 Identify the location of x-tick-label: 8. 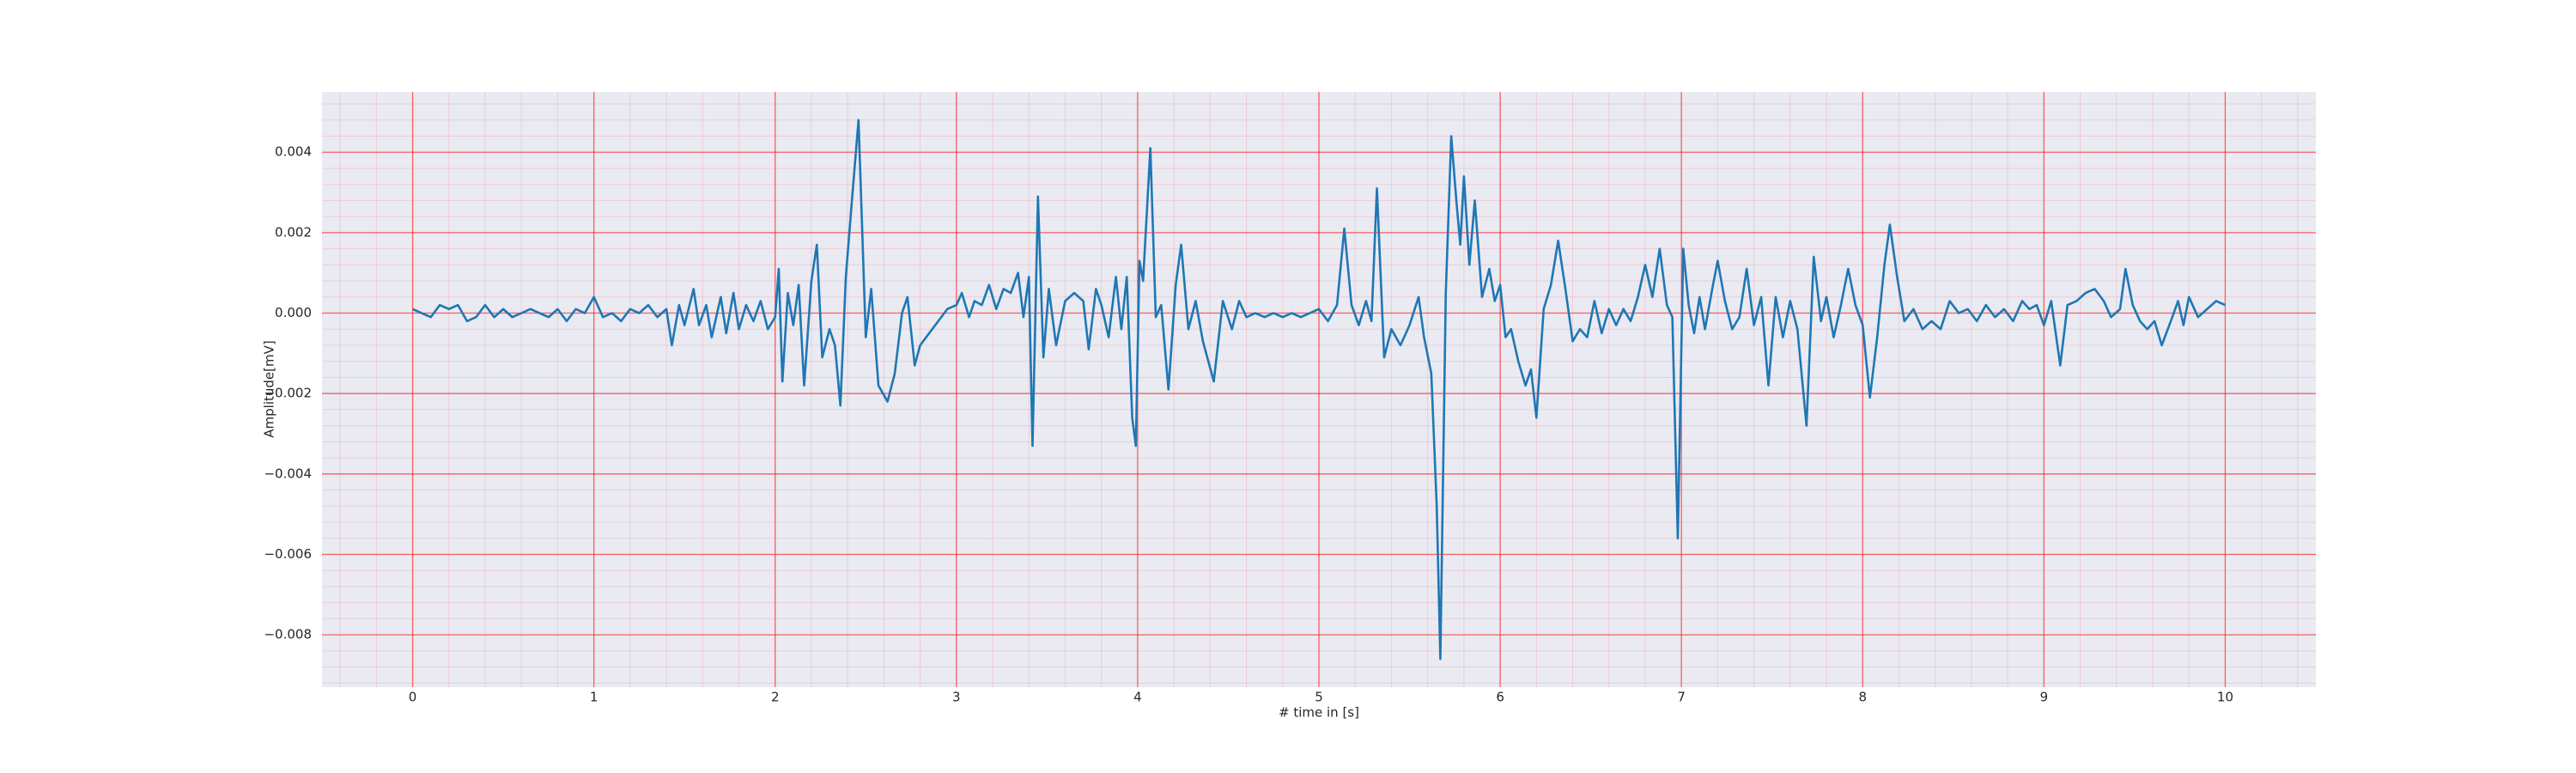
(1863, 697).